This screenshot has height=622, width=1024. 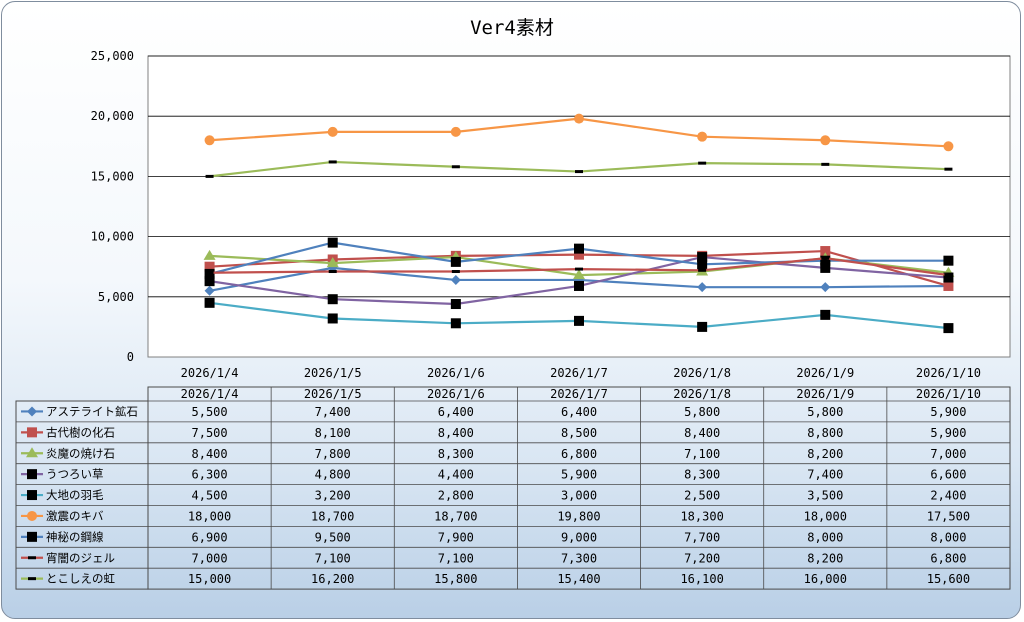 I want to click on table-cell: 18,700, so click(x=455, y=516).